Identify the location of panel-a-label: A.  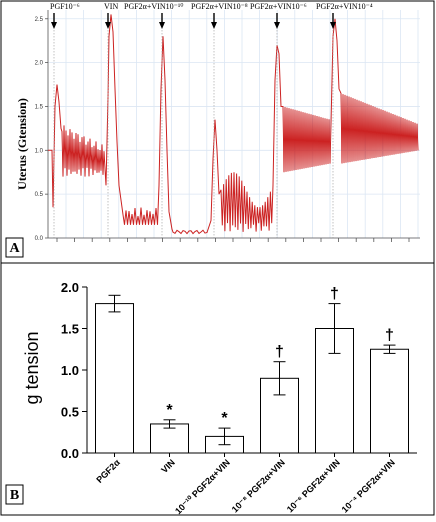
(14, 248).